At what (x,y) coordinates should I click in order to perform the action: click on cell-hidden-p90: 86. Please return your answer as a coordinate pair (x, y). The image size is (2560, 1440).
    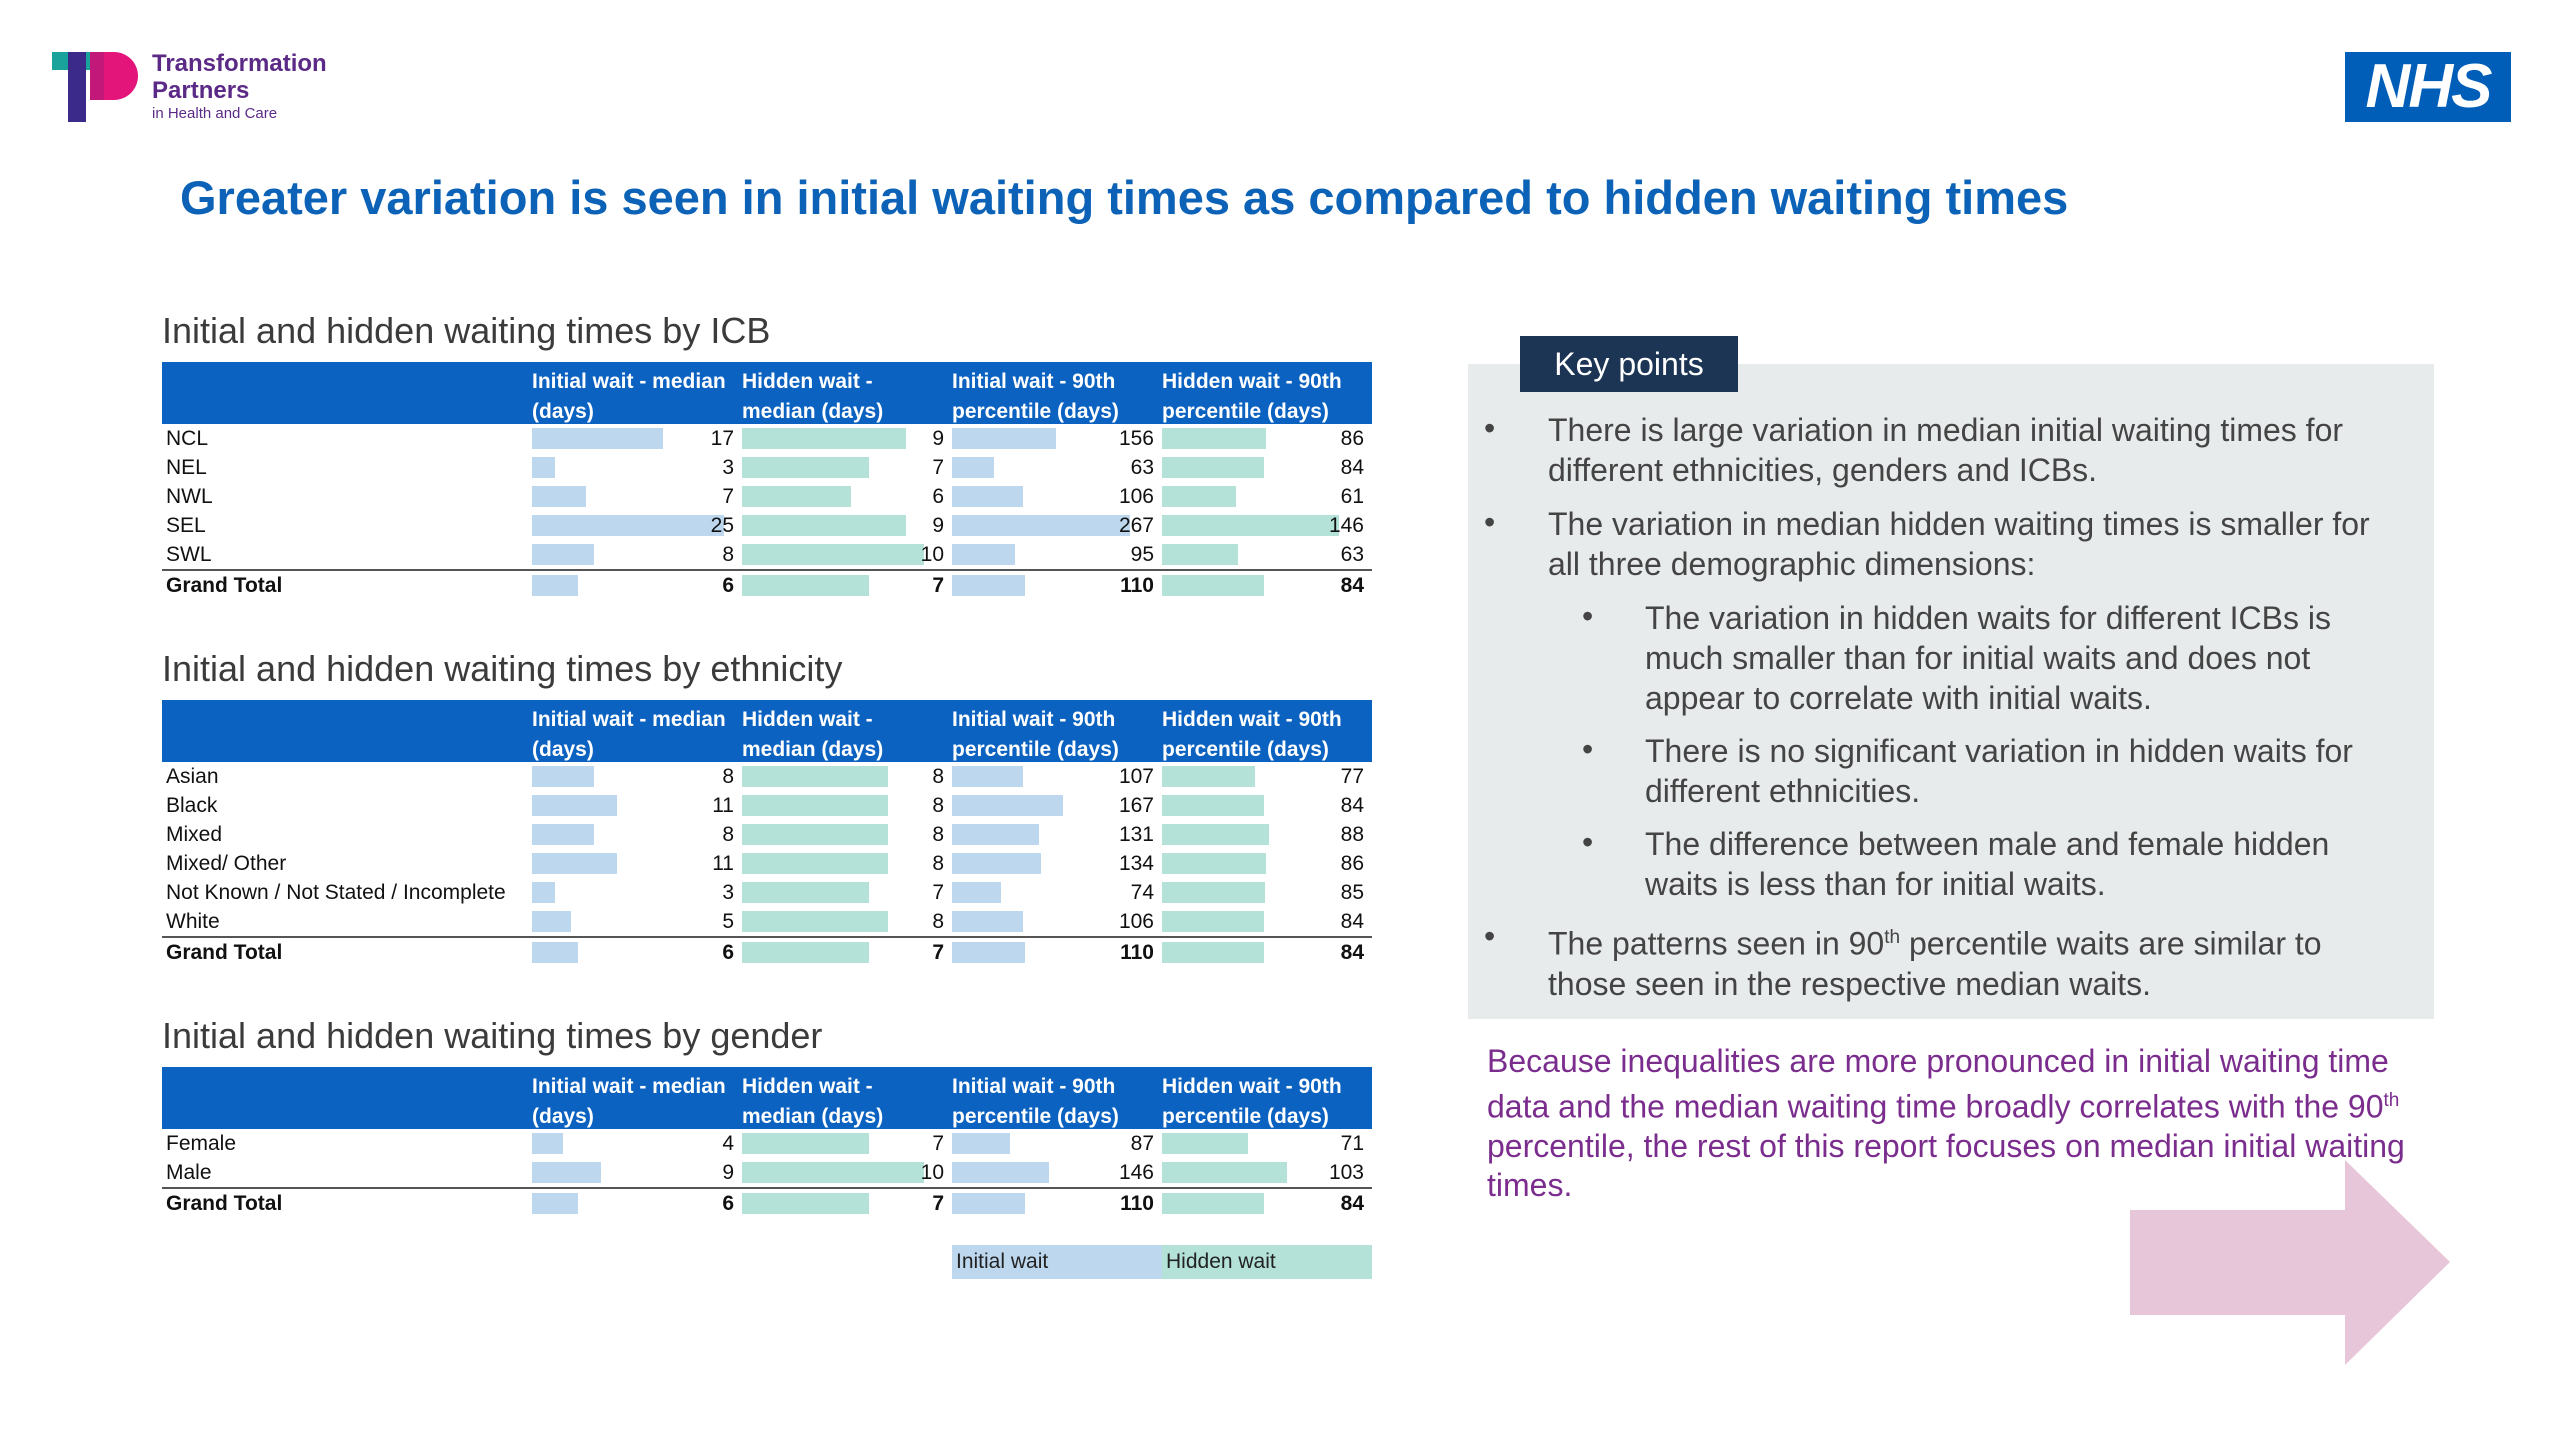
    Looking at the image, I should click on (1264, 438).